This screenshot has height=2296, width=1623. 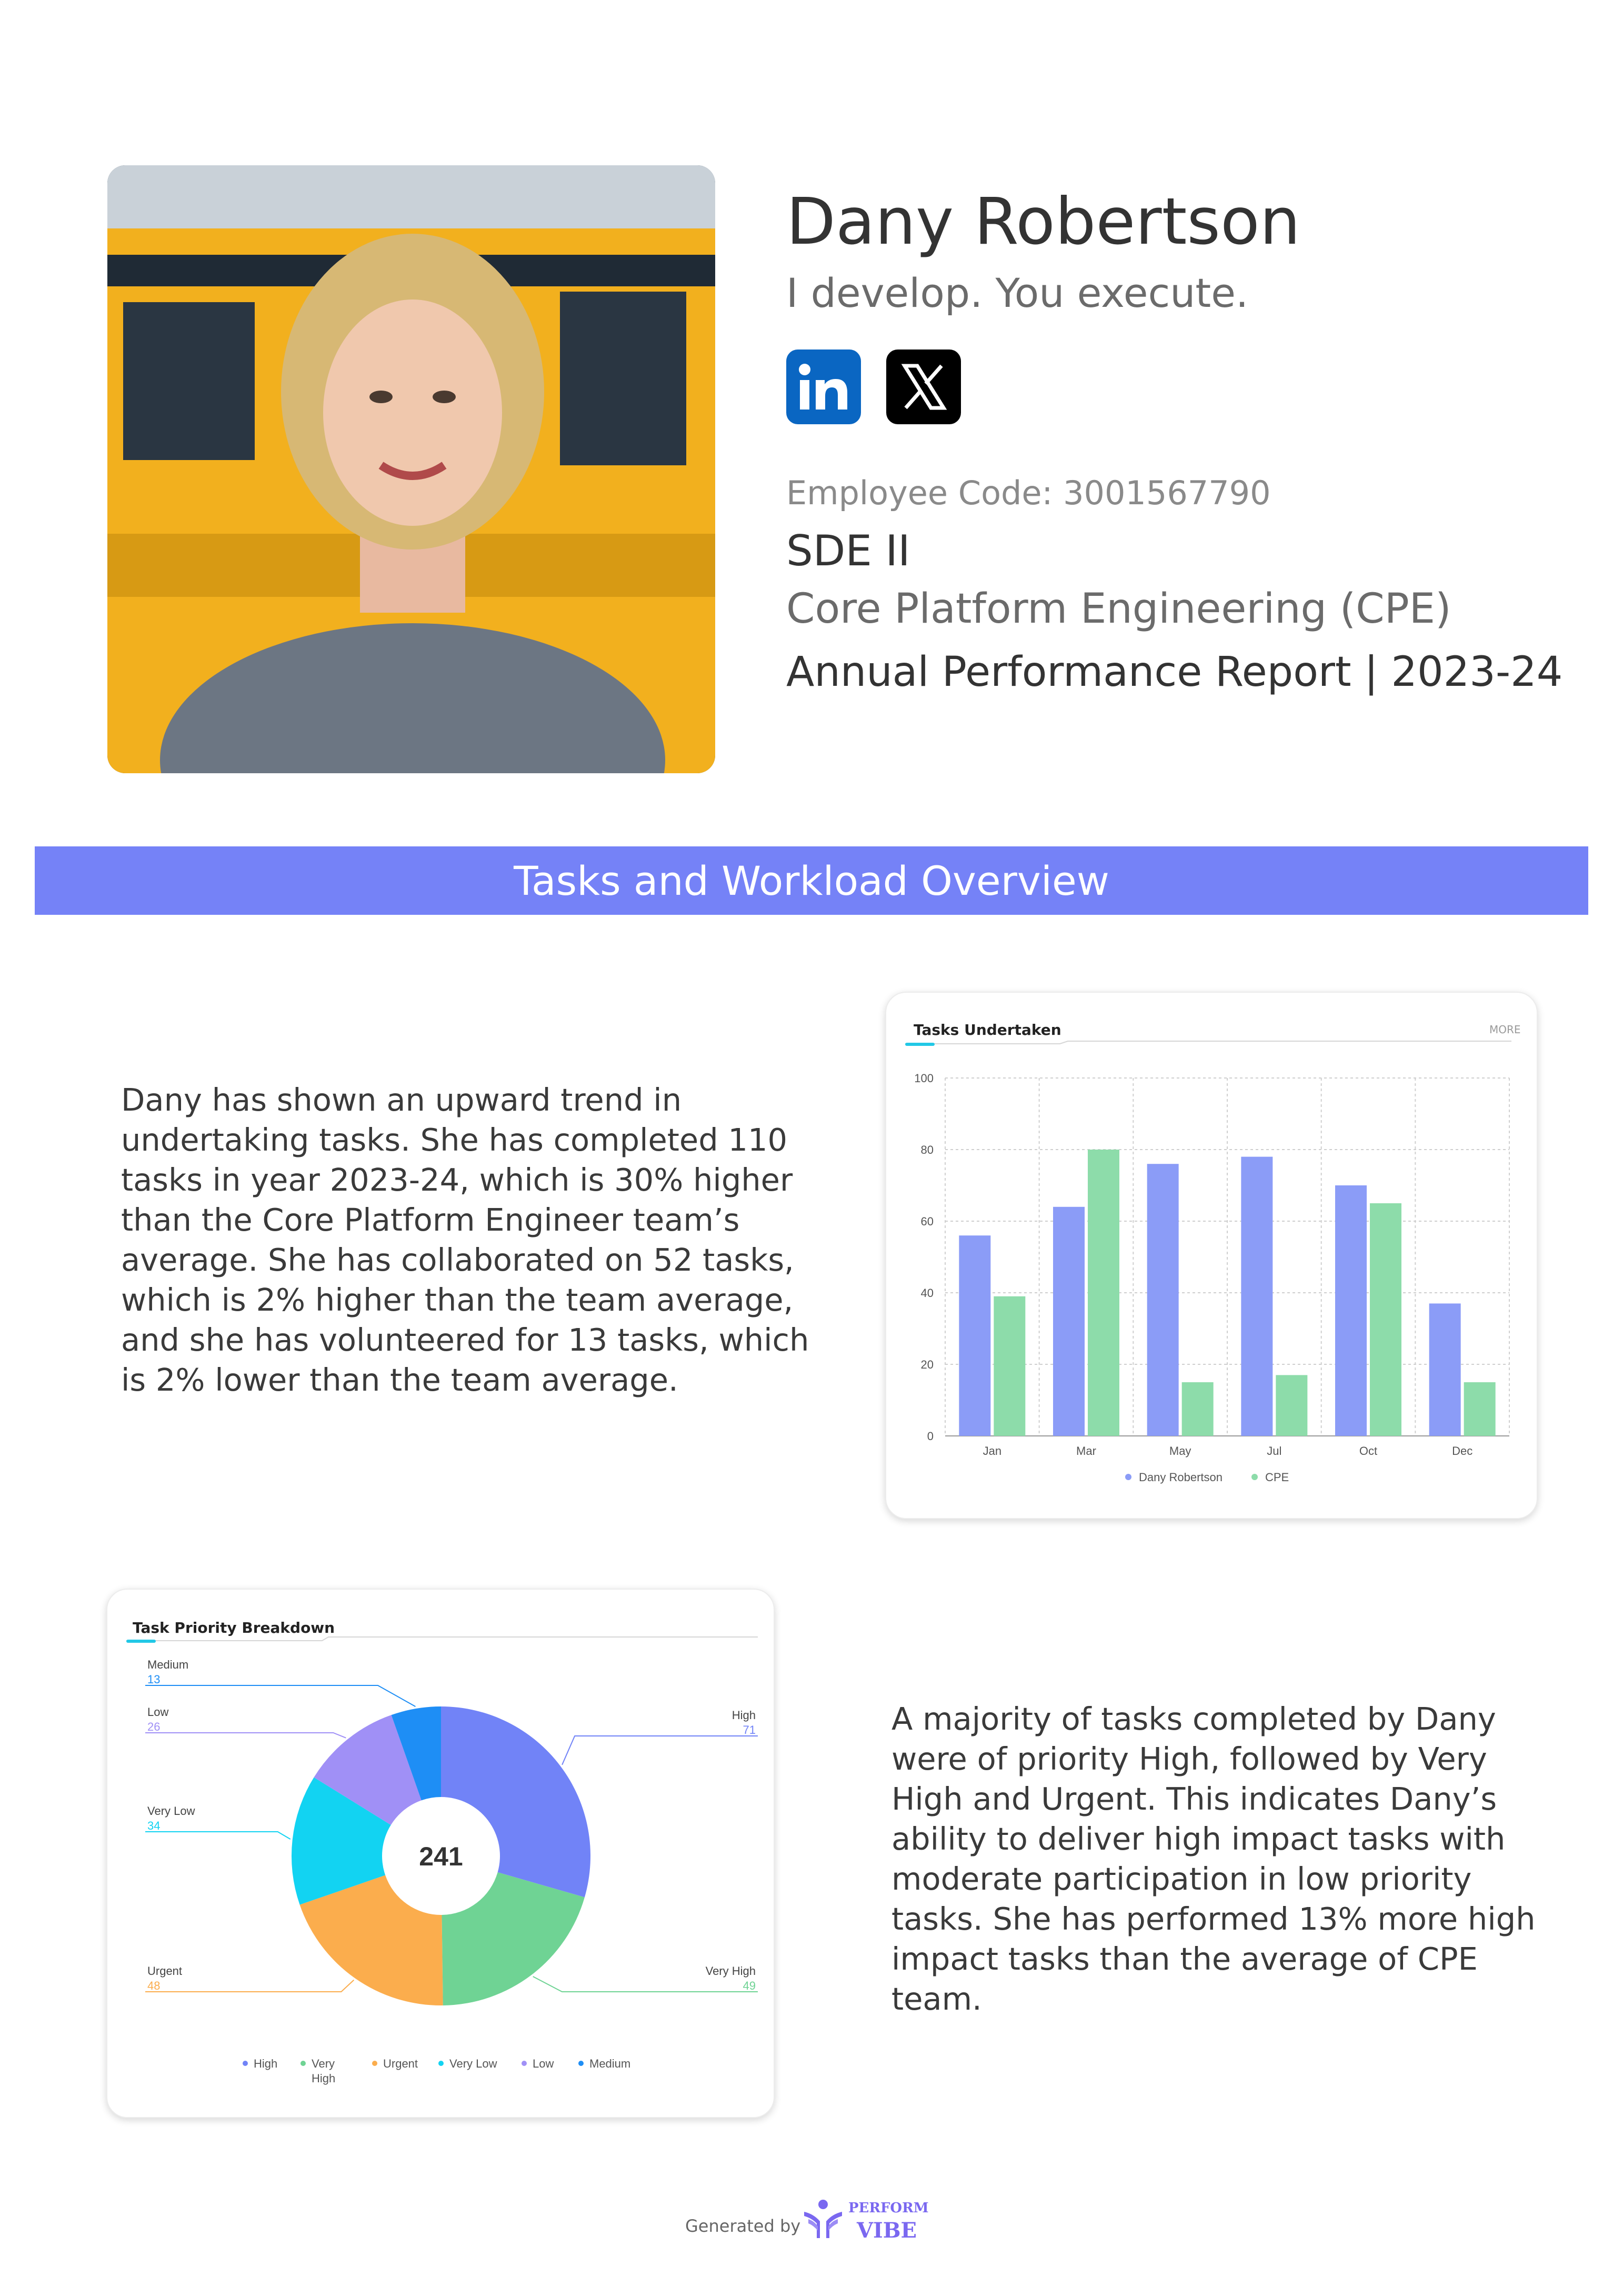 What do you see at coordinates (610, 2063) in the screenshot?
I see `legend-label: Medium` at bounding box center [610, 2063].